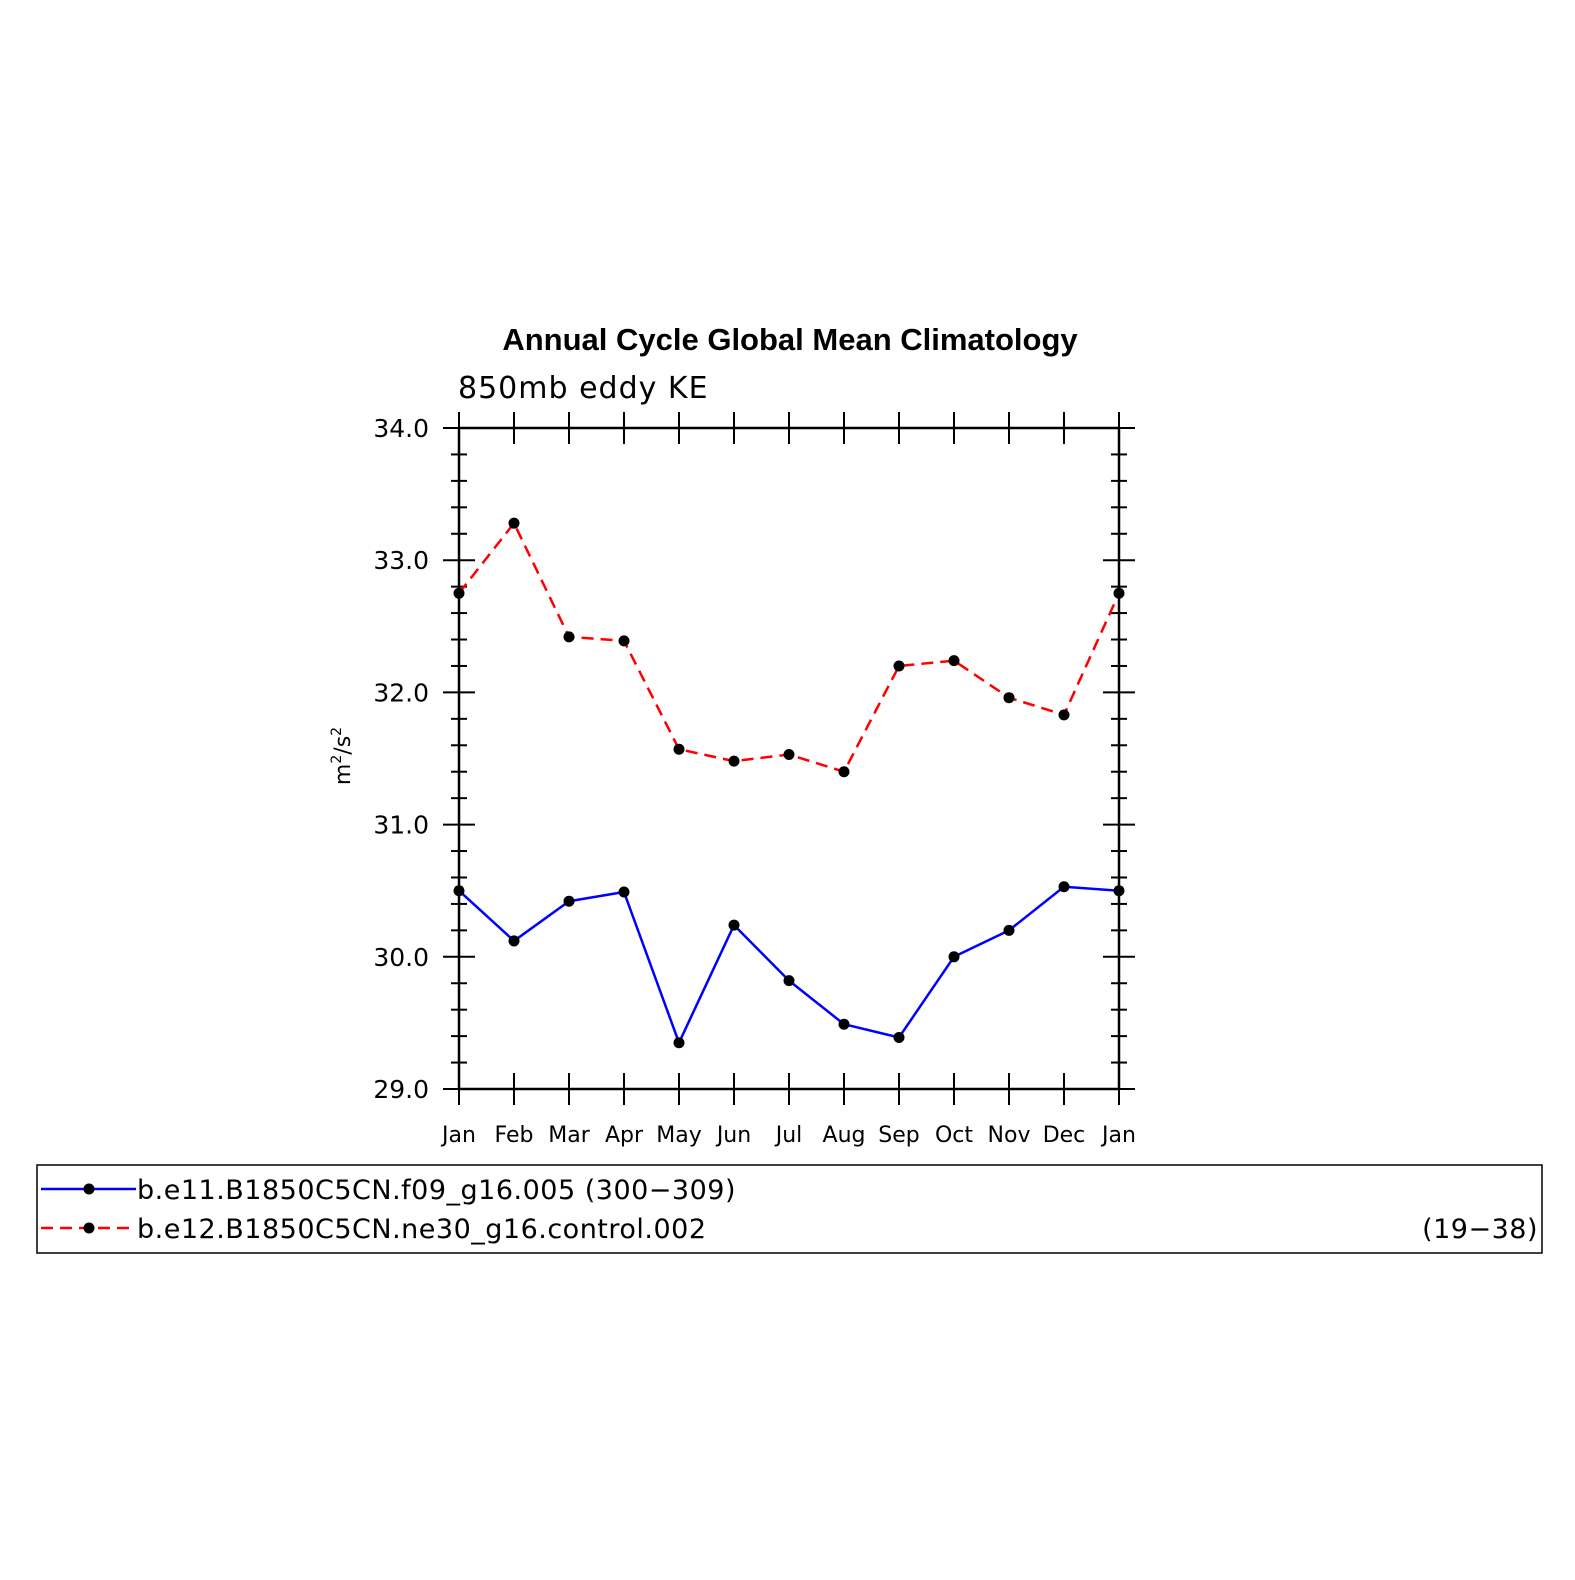 This screenshot has width=1575, height=1580. I want to click on x-tick-label: Nov, so click(1009, 1135).